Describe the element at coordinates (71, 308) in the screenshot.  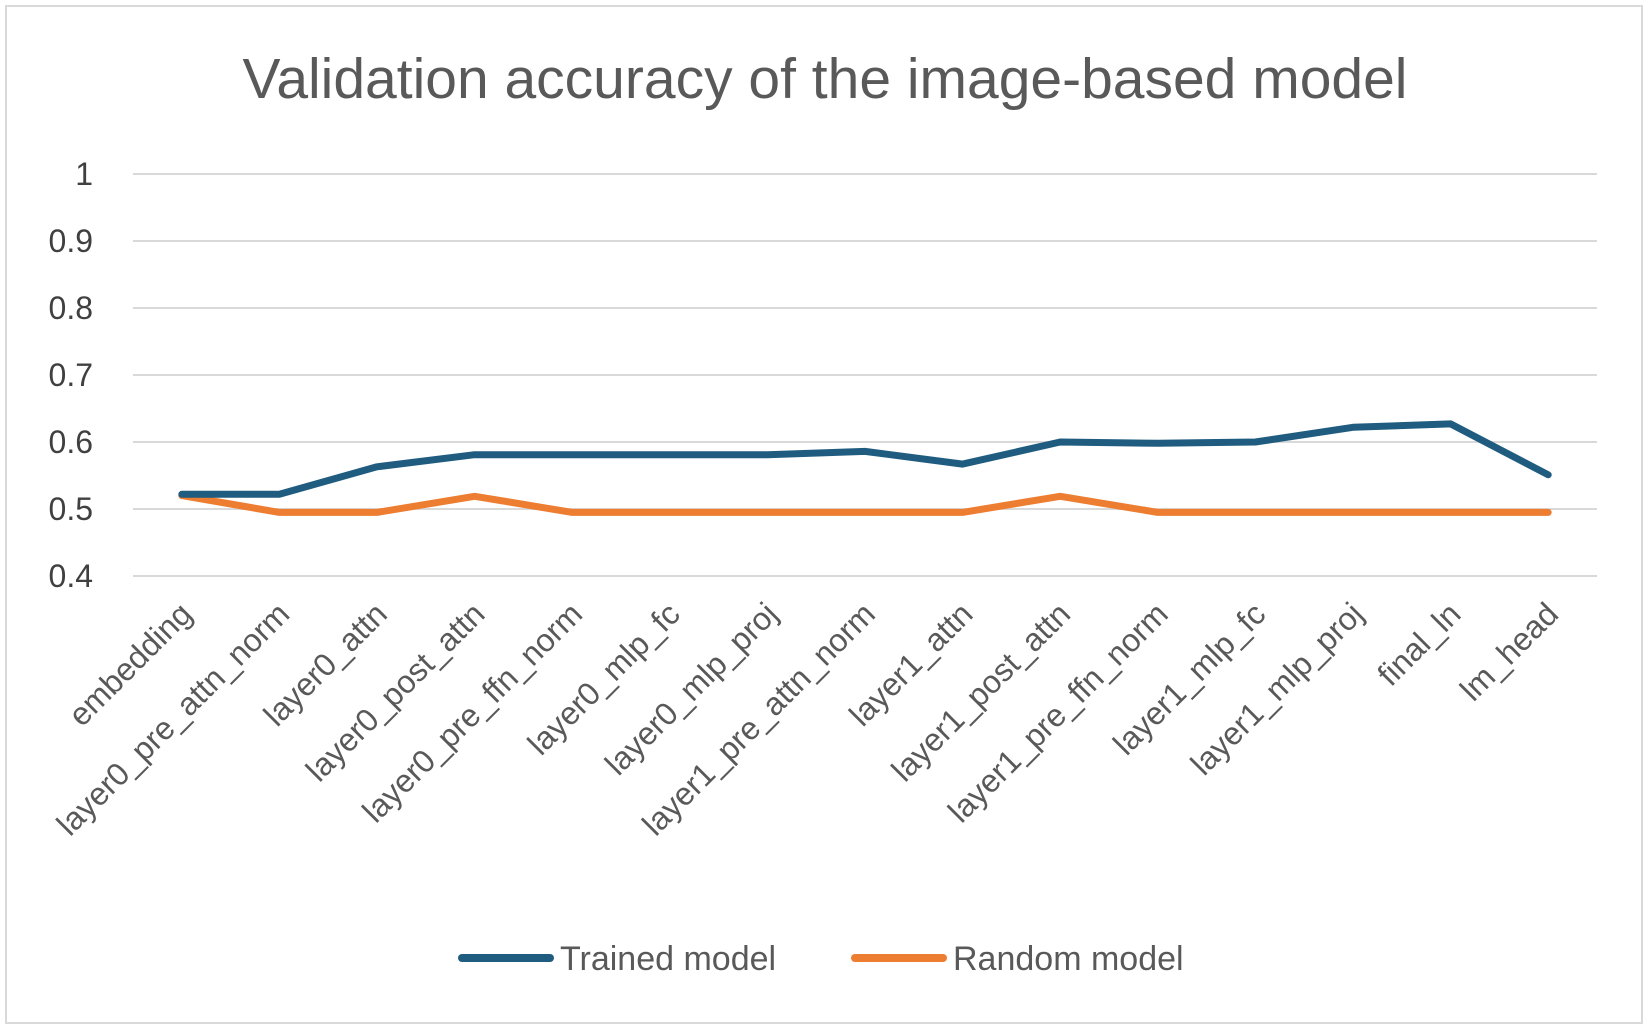
I see `y-tick-label: 0.8` at that location.